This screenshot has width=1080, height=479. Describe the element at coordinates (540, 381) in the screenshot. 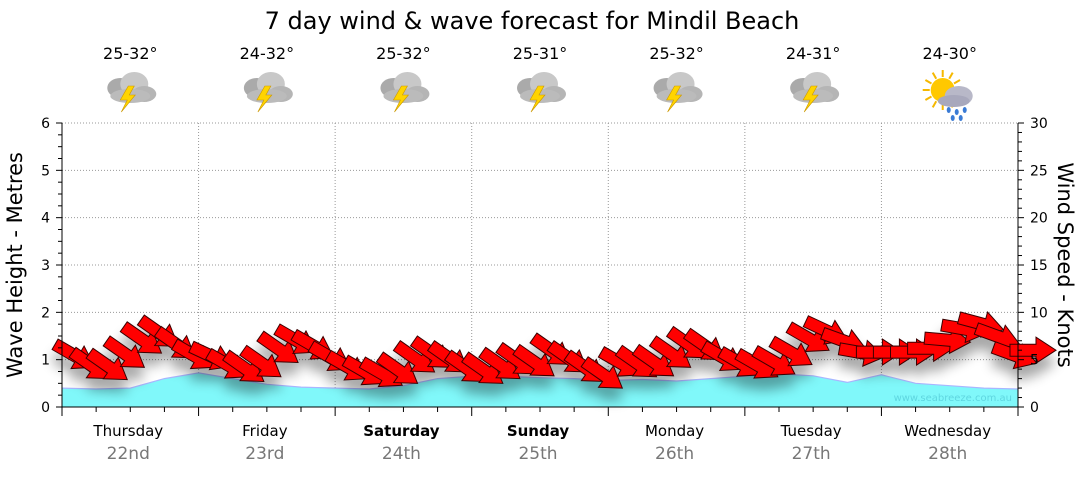

I see `wave-height-line` at that location.